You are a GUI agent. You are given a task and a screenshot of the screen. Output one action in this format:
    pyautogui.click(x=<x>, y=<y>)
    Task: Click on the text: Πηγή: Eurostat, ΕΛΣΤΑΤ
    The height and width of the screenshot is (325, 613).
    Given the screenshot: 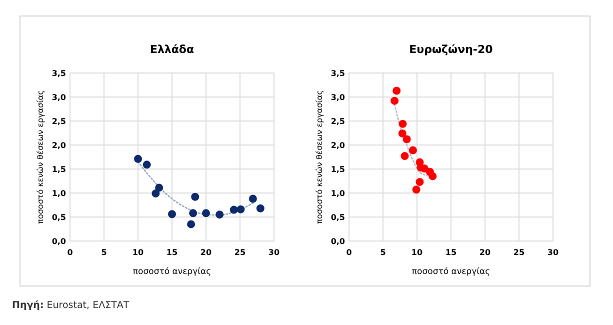 What is the action you would take?
    pyautogui.click(x=71, y=305)
    